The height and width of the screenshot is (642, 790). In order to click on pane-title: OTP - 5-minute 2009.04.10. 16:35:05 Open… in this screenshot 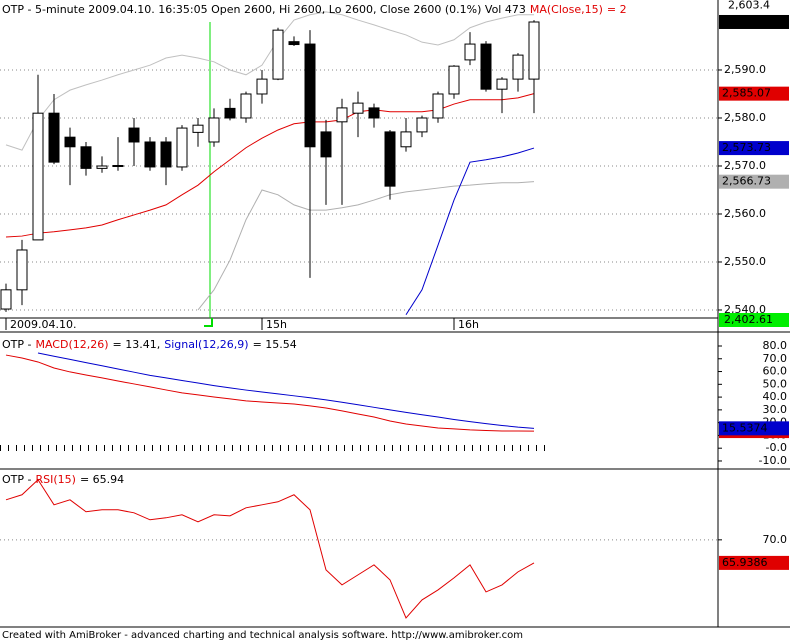, I will do `click(314, 9)`.